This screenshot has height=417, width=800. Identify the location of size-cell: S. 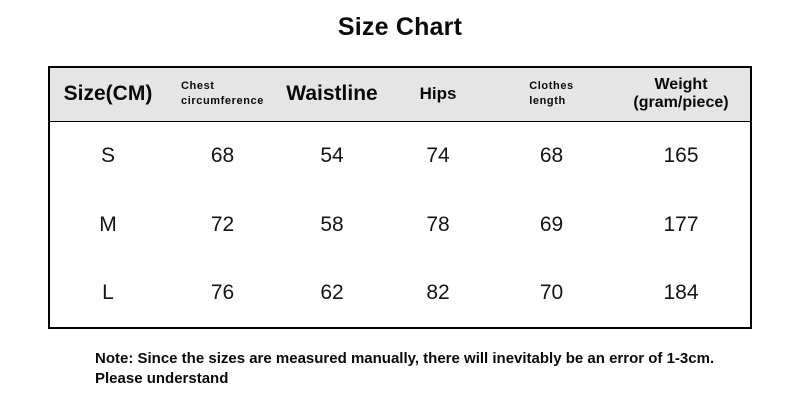
(107, 155).